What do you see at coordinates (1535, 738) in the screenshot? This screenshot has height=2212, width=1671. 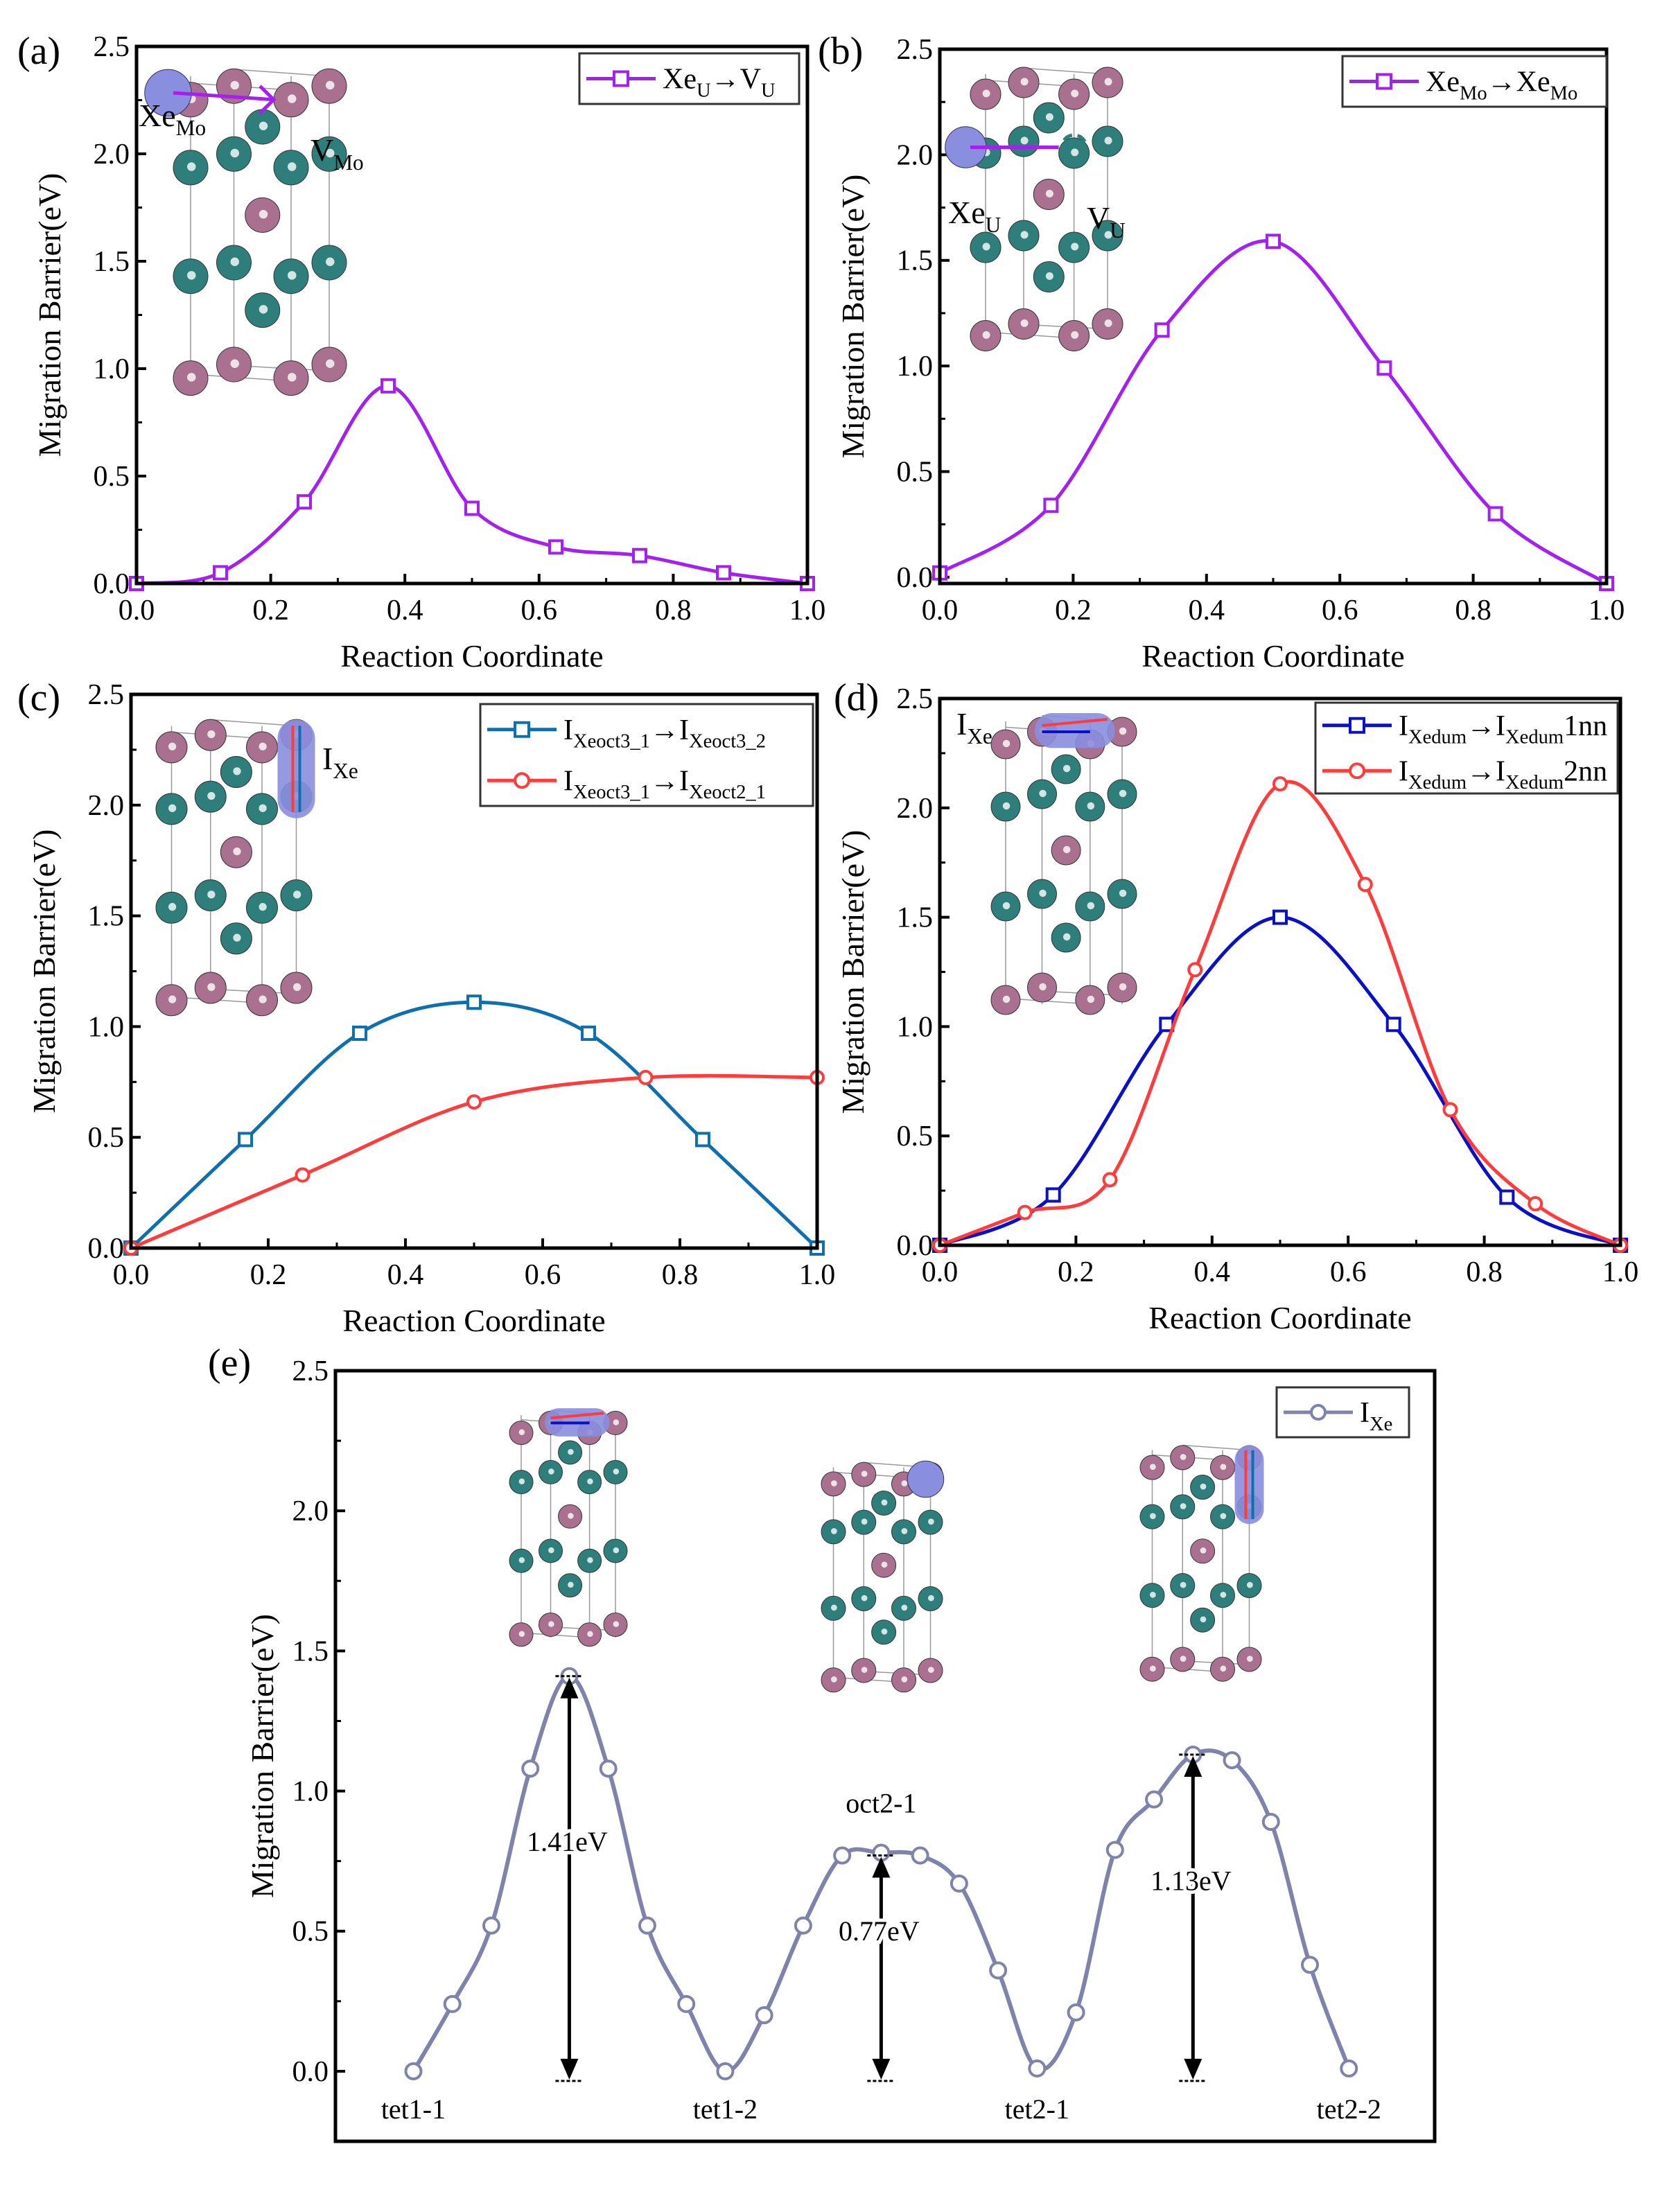 I see `subscript: Xedum` at bounding box center [1535, 738].